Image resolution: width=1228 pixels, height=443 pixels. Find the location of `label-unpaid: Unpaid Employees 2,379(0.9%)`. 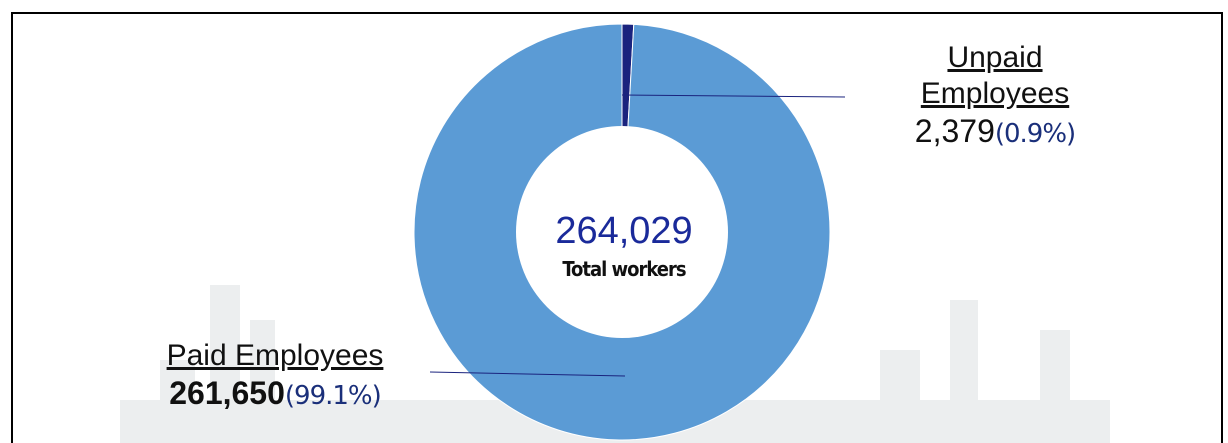

label-unpaid: Unpaid Employees 2,379(0.9%) is located at coordinates (995, 96).